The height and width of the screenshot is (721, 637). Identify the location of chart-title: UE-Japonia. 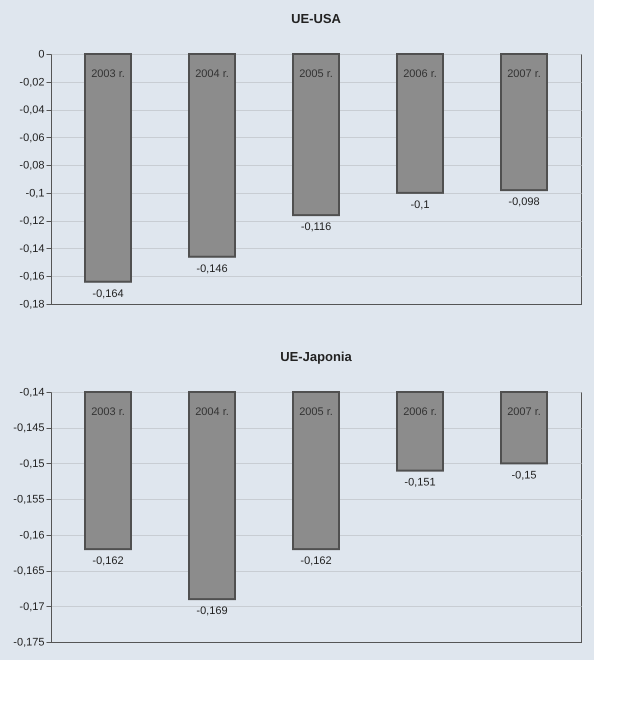
(316, 356).